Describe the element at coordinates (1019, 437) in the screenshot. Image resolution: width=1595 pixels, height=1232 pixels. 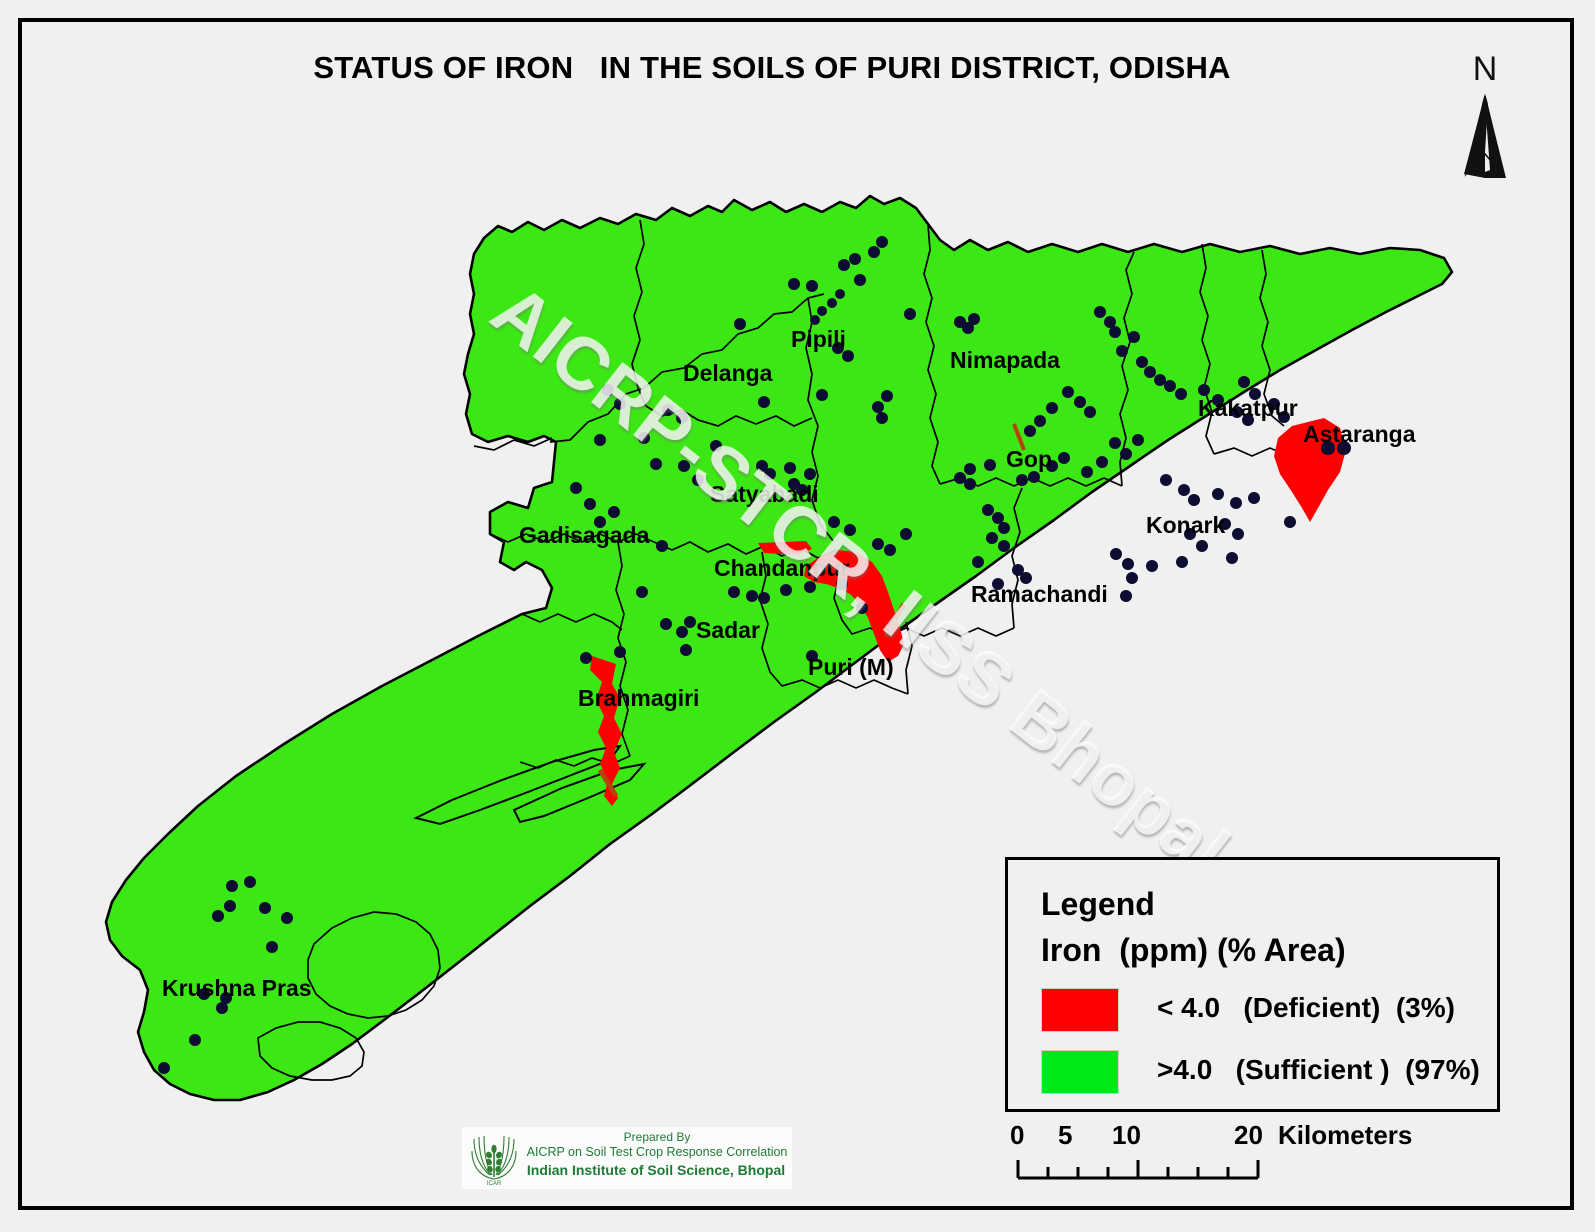
I see `deficient-gop-tick` at that location.